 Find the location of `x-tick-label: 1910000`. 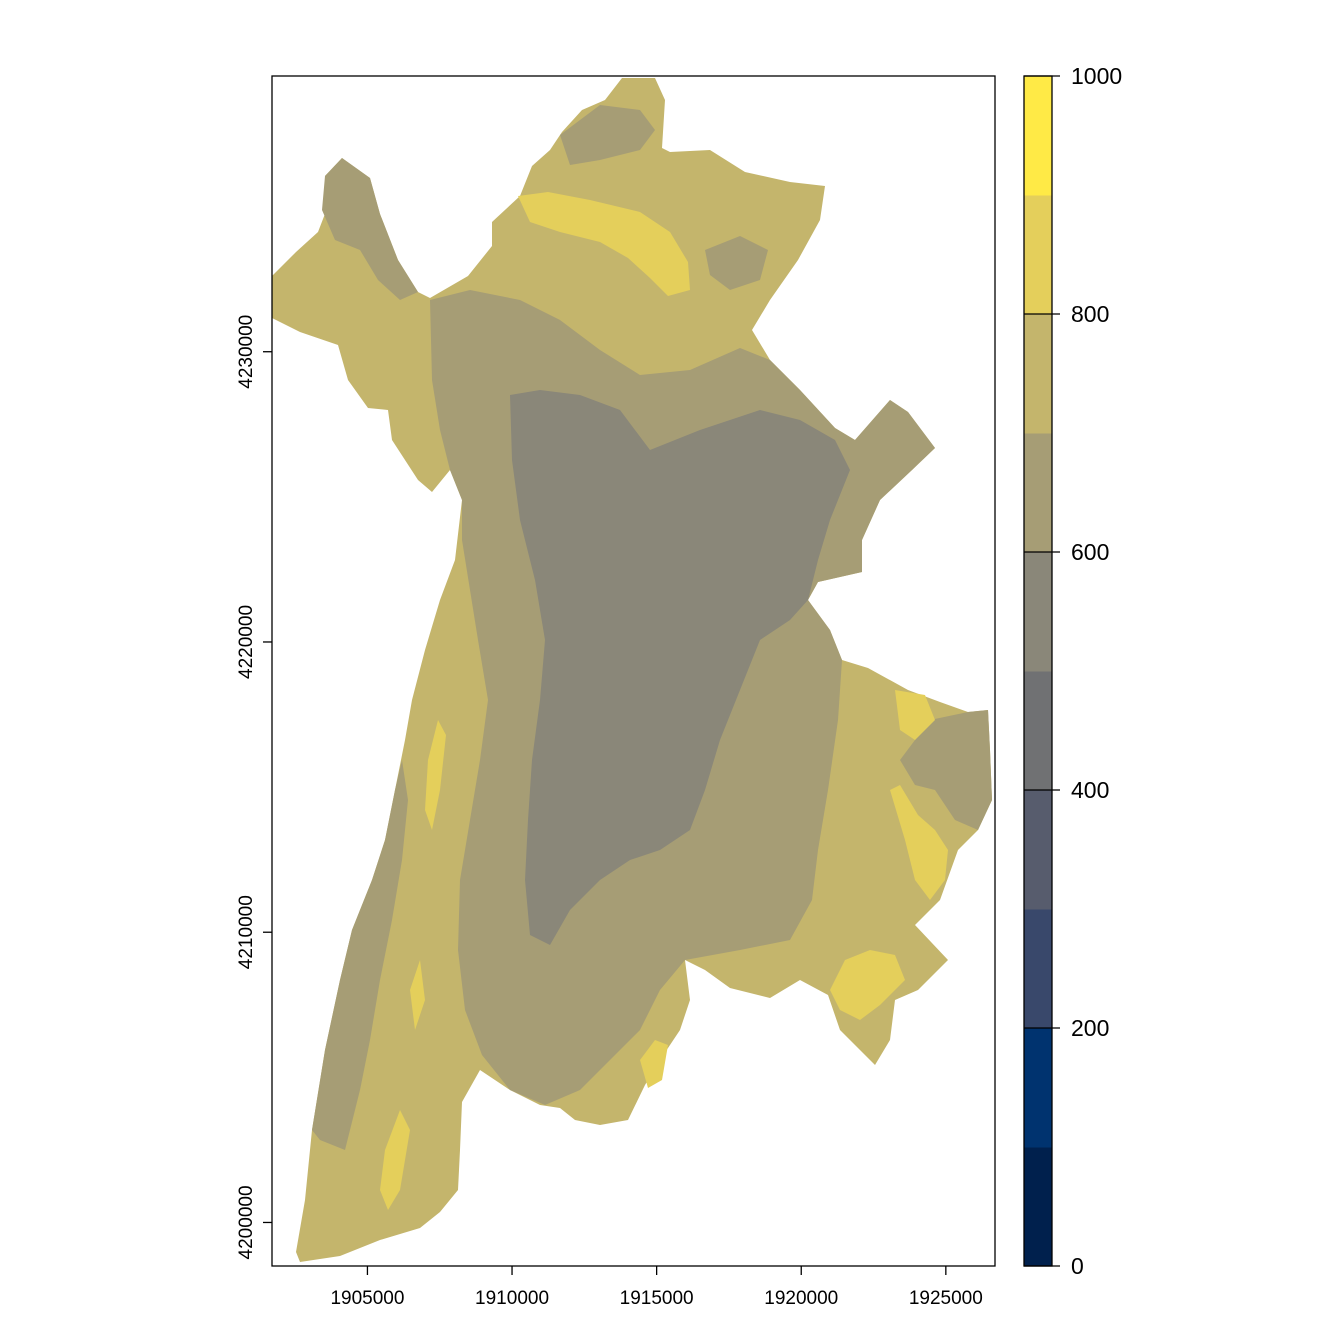

x-tick-label: 1910000 is located at coordinates (512, 1298).